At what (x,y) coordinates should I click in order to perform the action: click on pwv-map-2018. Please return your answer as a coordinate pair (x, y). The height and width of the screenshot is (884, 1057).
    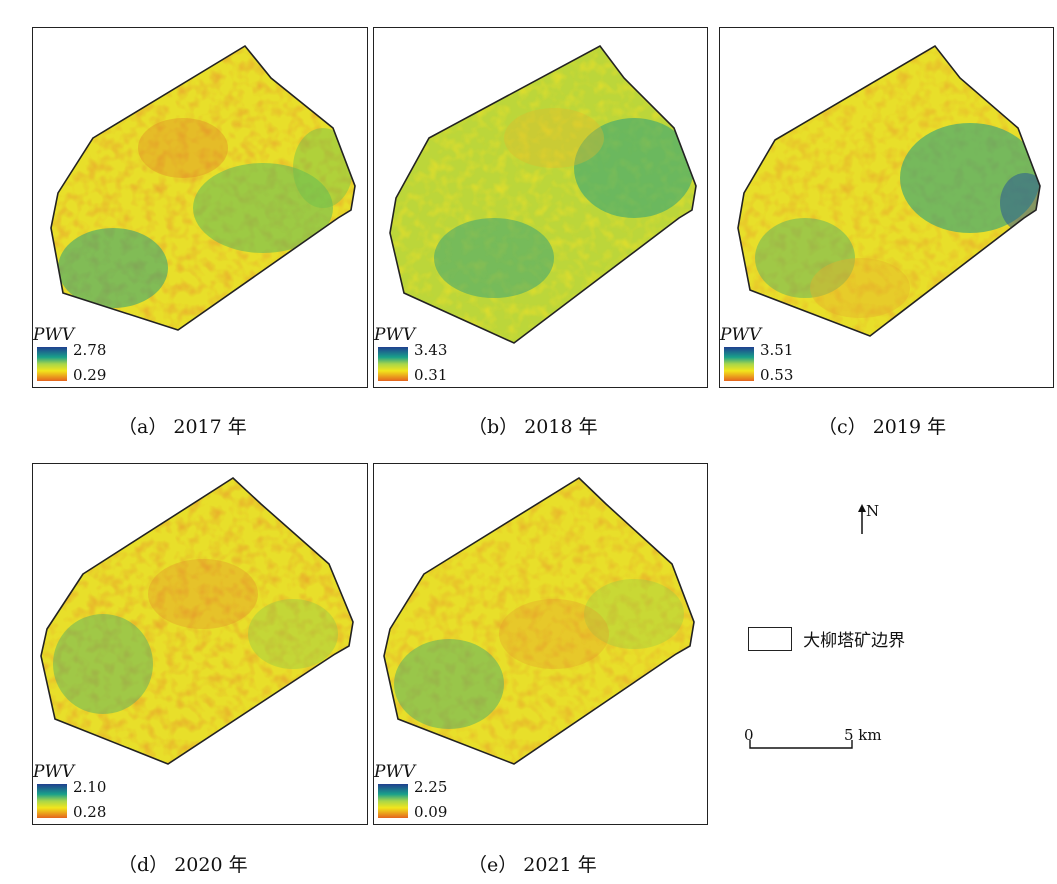
    Looking at the image, I should click on (543, 194).